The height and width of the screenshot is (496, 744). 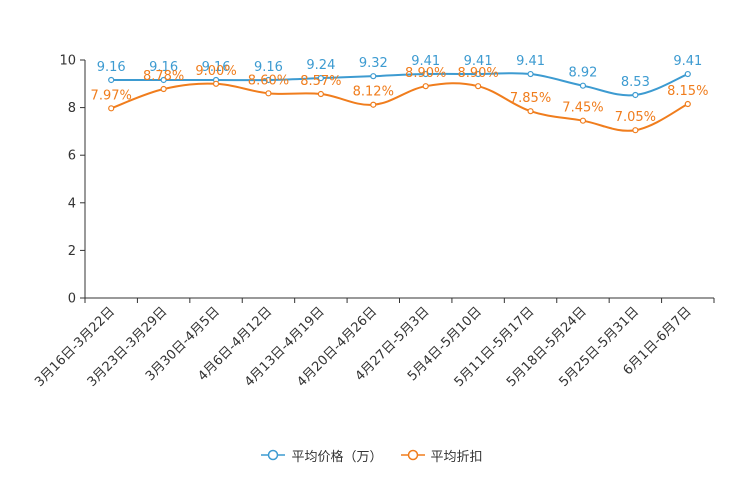 I want to click on data-label-1: 8.57%, so click(x=320, y=81).